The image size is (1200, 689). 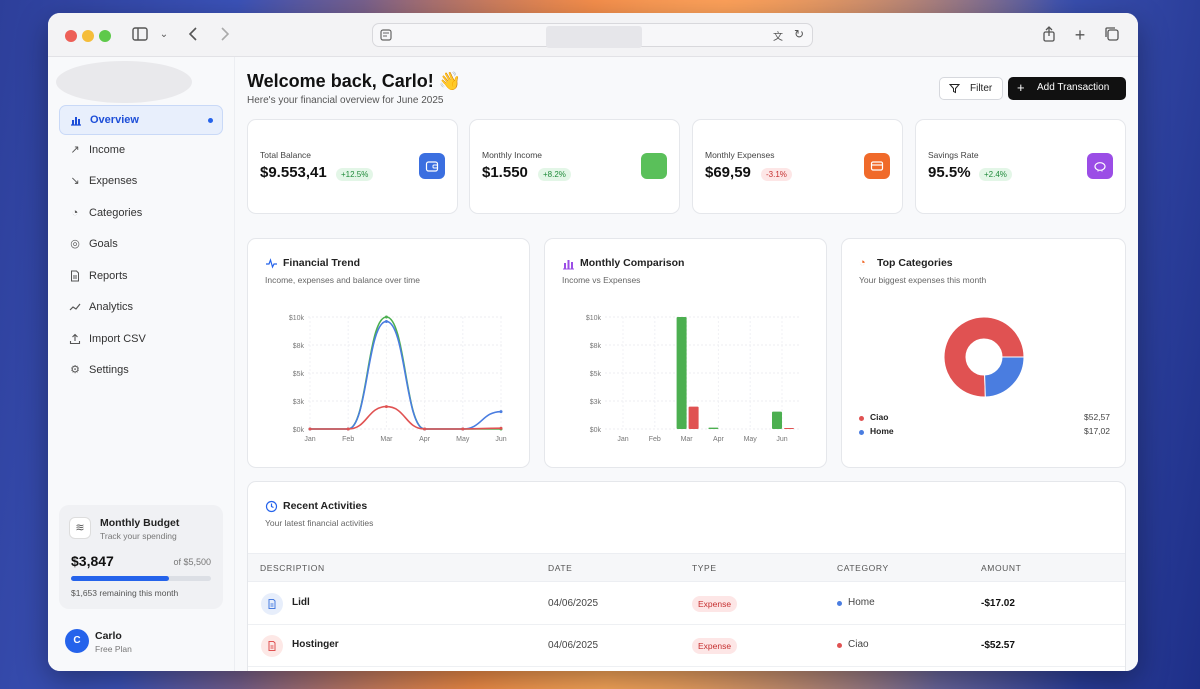 I want to click on stat-value: 95.5%, so click(x=949, y=172).